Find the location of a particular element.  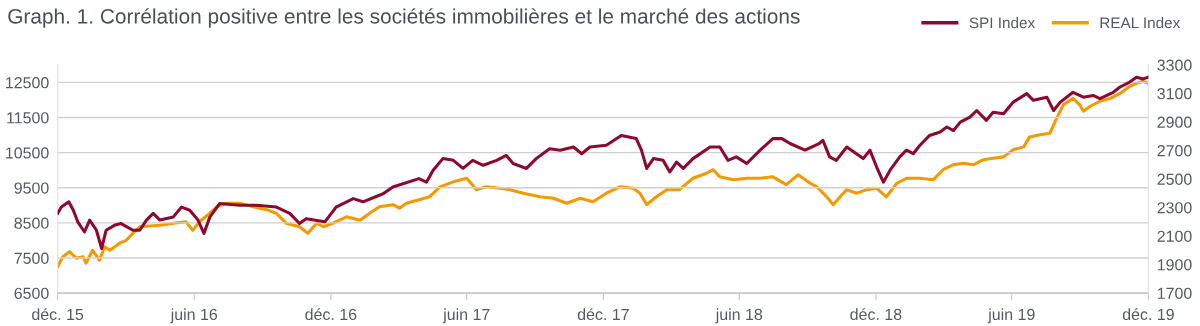

y-tick-label: 9500 is located at coordinates (31, 188).